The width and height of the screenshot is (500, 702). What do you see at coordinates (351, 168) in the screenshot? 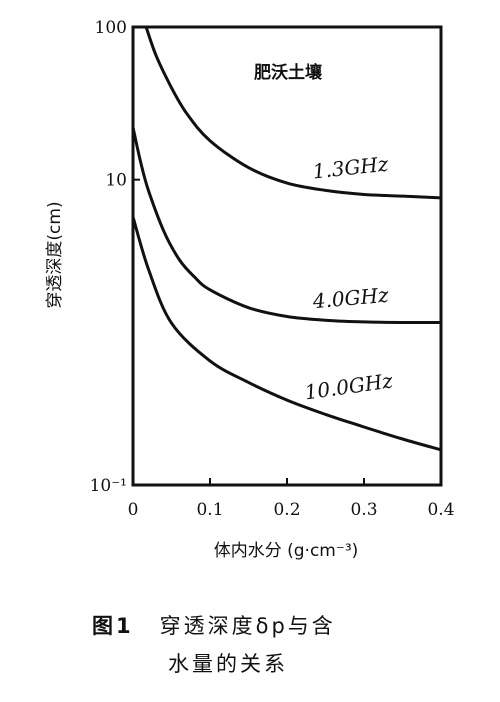
I see `series-label-1.3GHz: 1.3GHz` at bounding box center [351, 168].